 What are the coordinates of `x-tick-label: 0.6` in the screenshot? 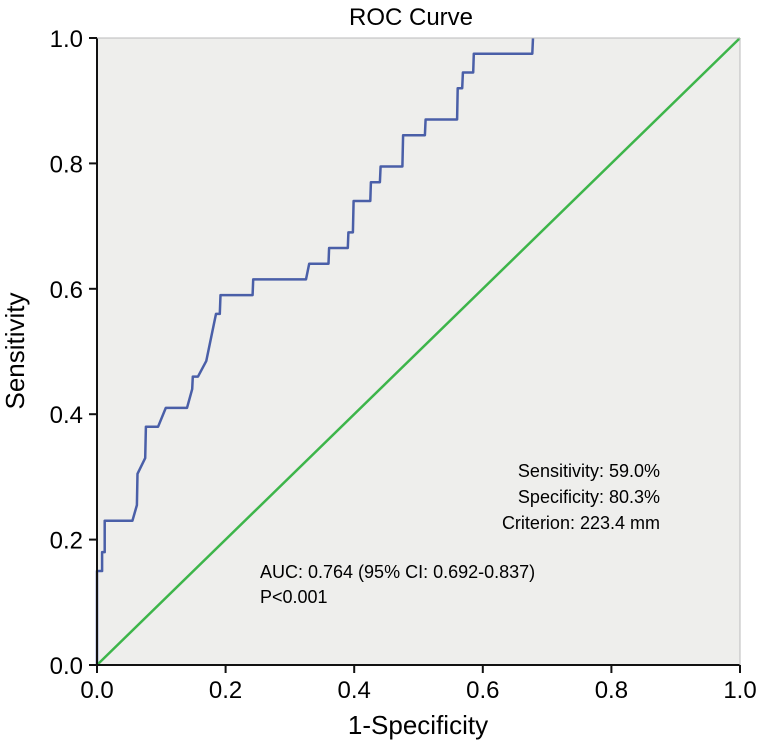 It's located at (482, 690).